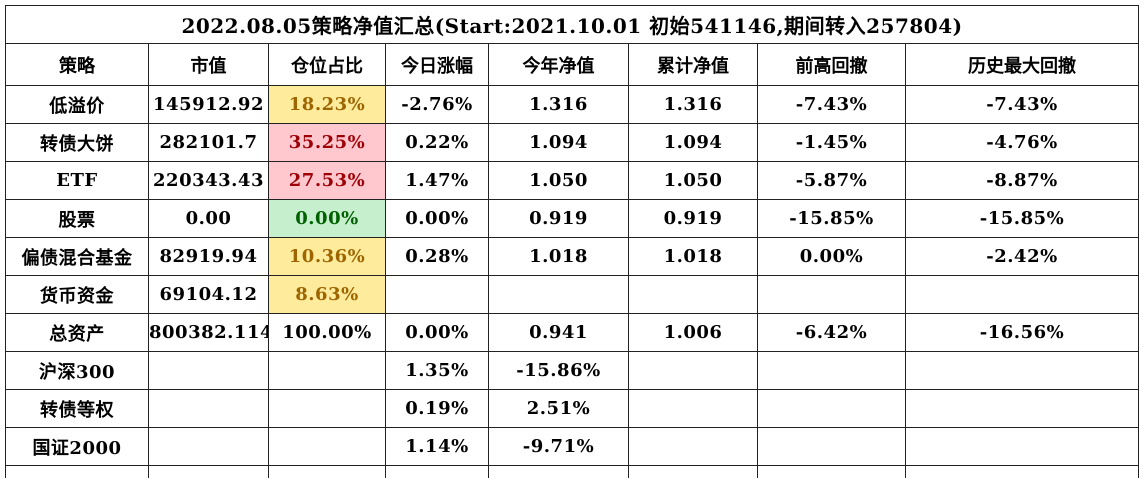 This screenshot has width=1143, height=478. I want to click on header-max-historical-drawdown: 历史最大回撤, so click(1022, 64).